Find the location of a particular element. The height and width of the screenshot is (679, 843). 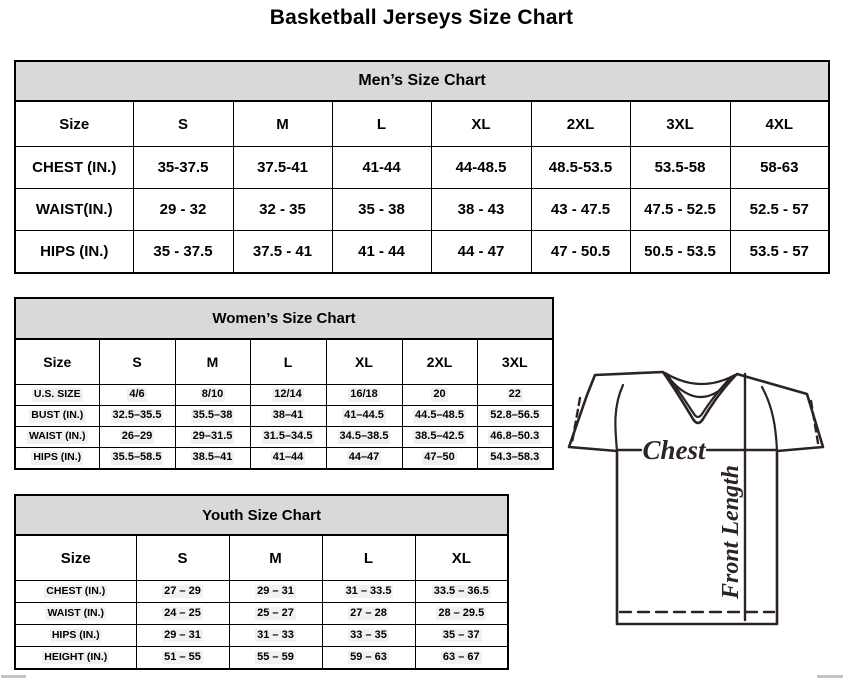

table-title: Men’s Size Chart is located at coordinates (422, 81).